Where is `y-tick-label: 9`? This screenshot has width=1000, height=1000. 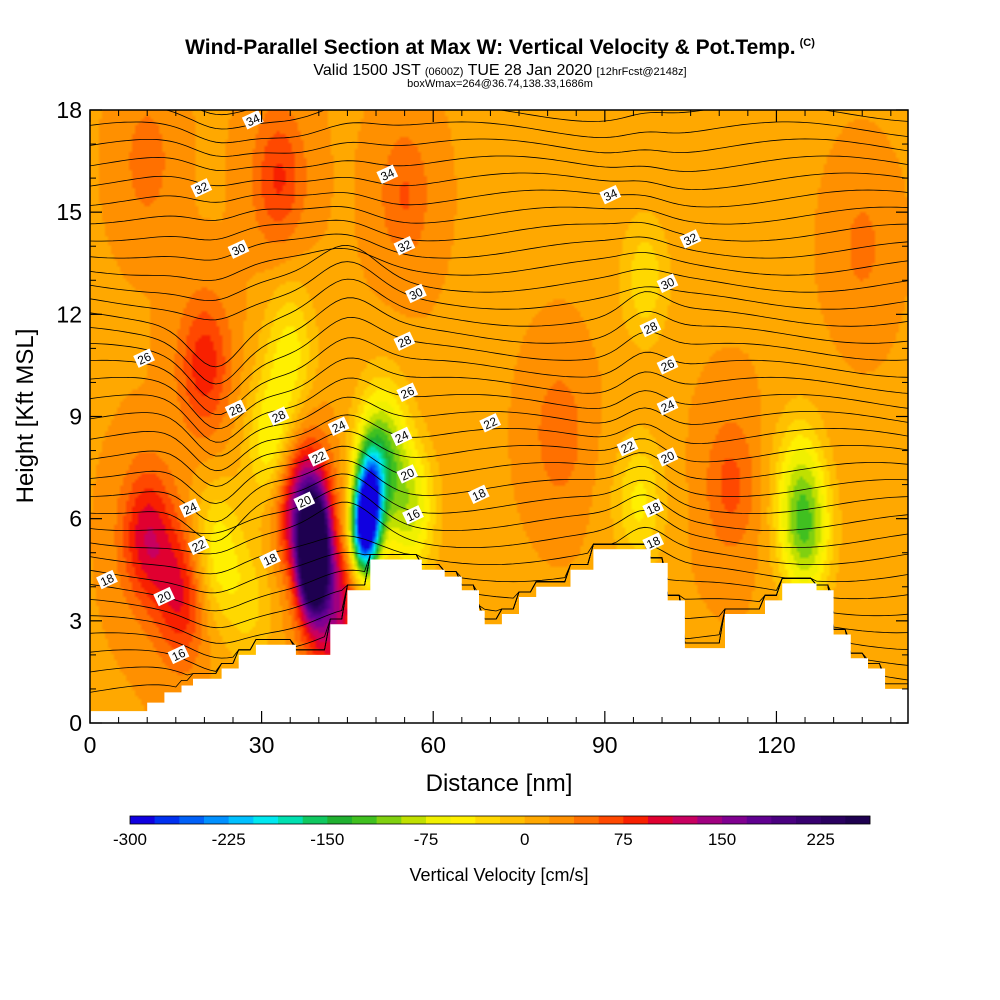 y-tick-label: 9 is located at coordinates (75, 417).